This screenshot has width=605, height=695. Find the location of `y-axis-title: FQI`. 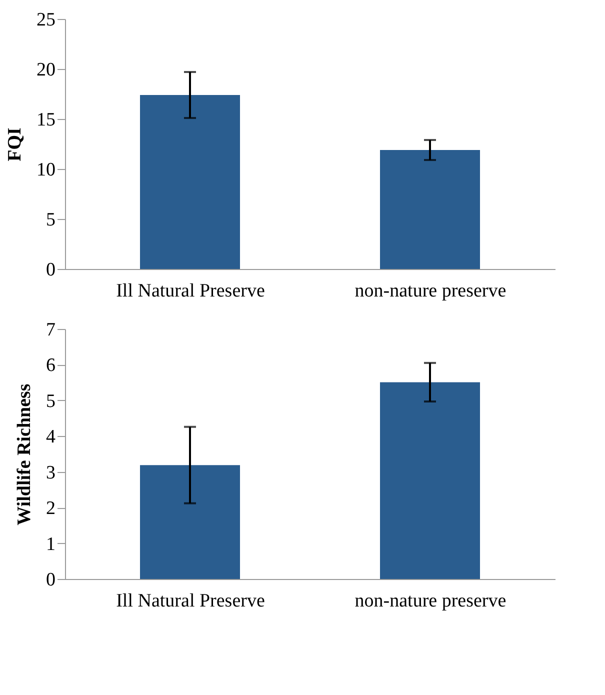

y-axis-title: FQI is located at coordinates (15, 145).